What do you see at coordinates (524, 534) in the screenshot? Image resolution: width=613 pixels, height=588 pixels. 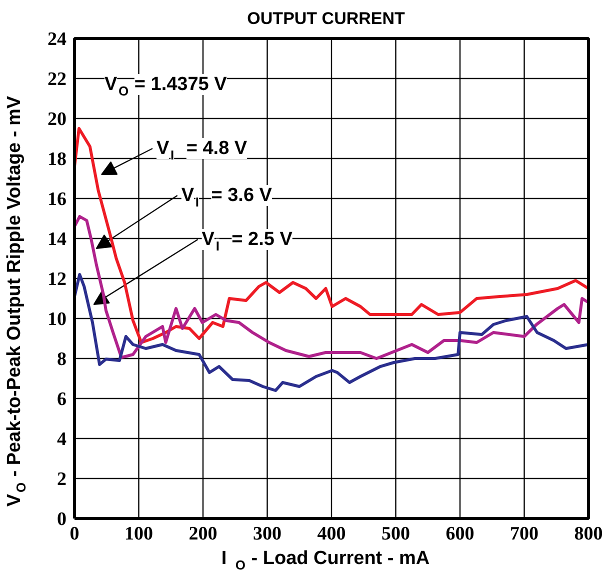 I see `x-tick-label: 700` at bounding box center [524, 534].